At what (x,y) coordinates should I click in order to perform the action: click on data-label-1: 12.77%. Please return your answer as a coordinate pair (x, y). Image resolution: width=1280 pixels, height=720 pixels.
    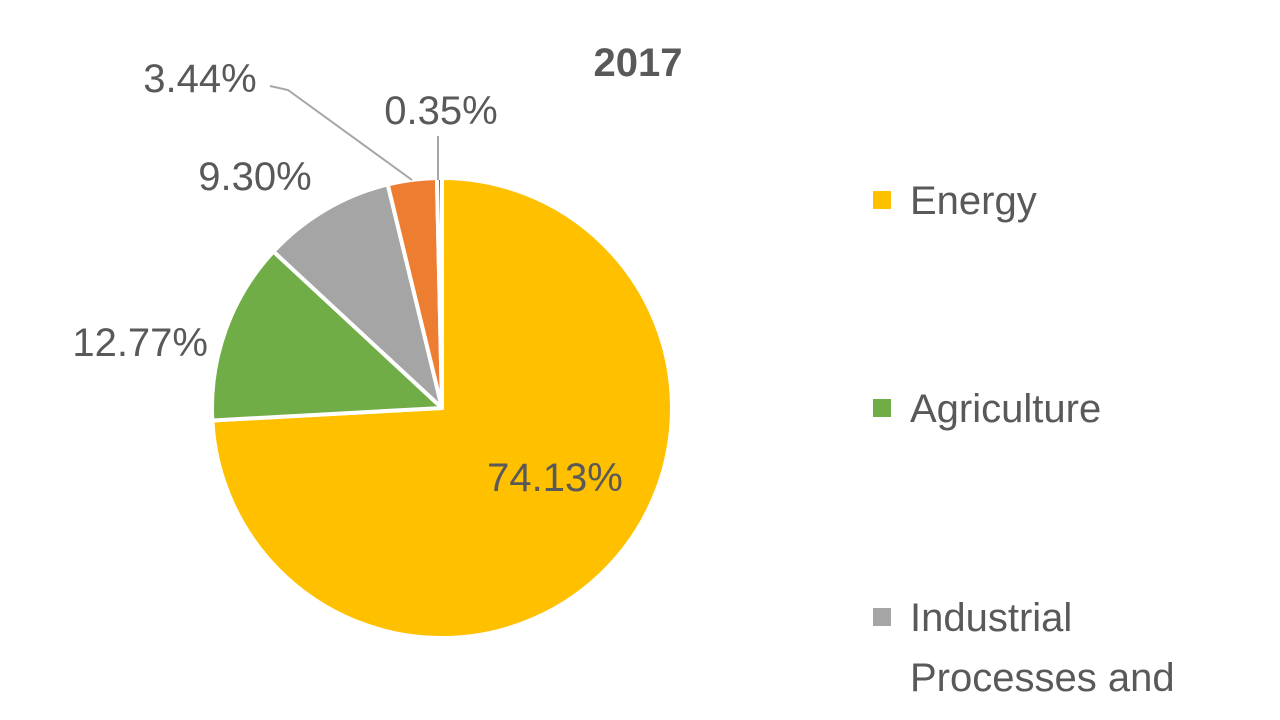
    Looking at the image, I should click on (140, 343).